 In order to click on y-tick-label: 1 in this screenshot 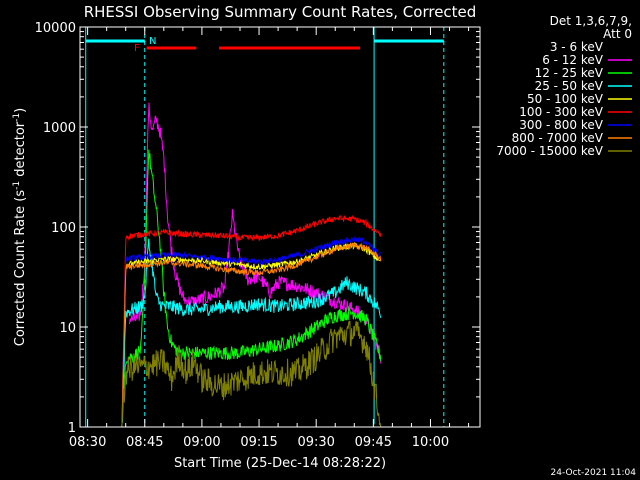, I will do `click(72, 428)`.